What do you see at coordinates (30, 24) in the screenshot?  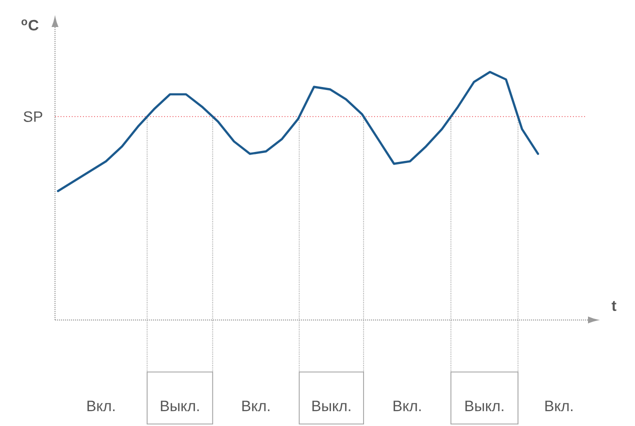 I see `y-axis-title: $^{o}$C` at bounding box center [30, 24].